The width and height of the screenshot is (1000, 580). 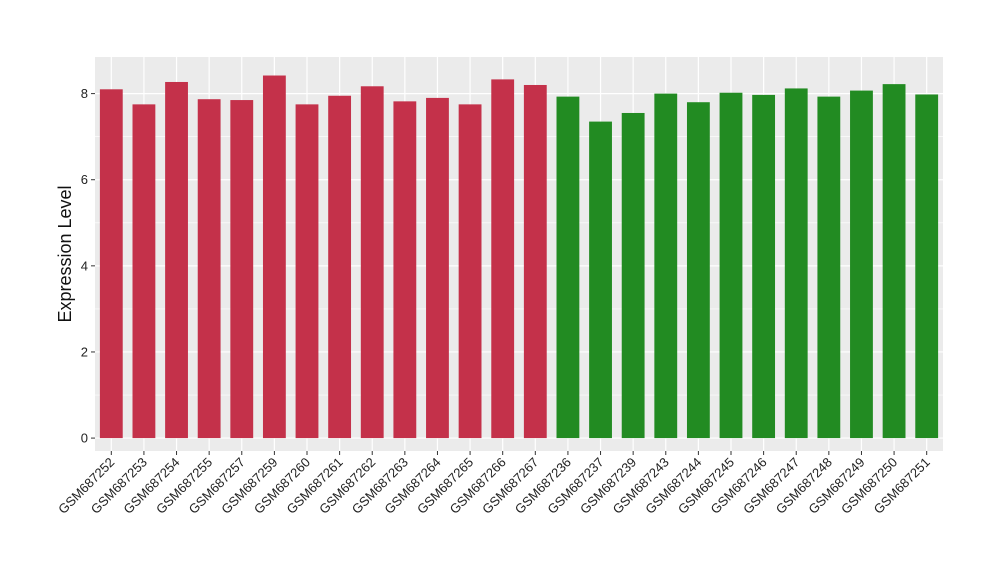 I want to click on bar-GSM687249, so click(x=861, y=264).